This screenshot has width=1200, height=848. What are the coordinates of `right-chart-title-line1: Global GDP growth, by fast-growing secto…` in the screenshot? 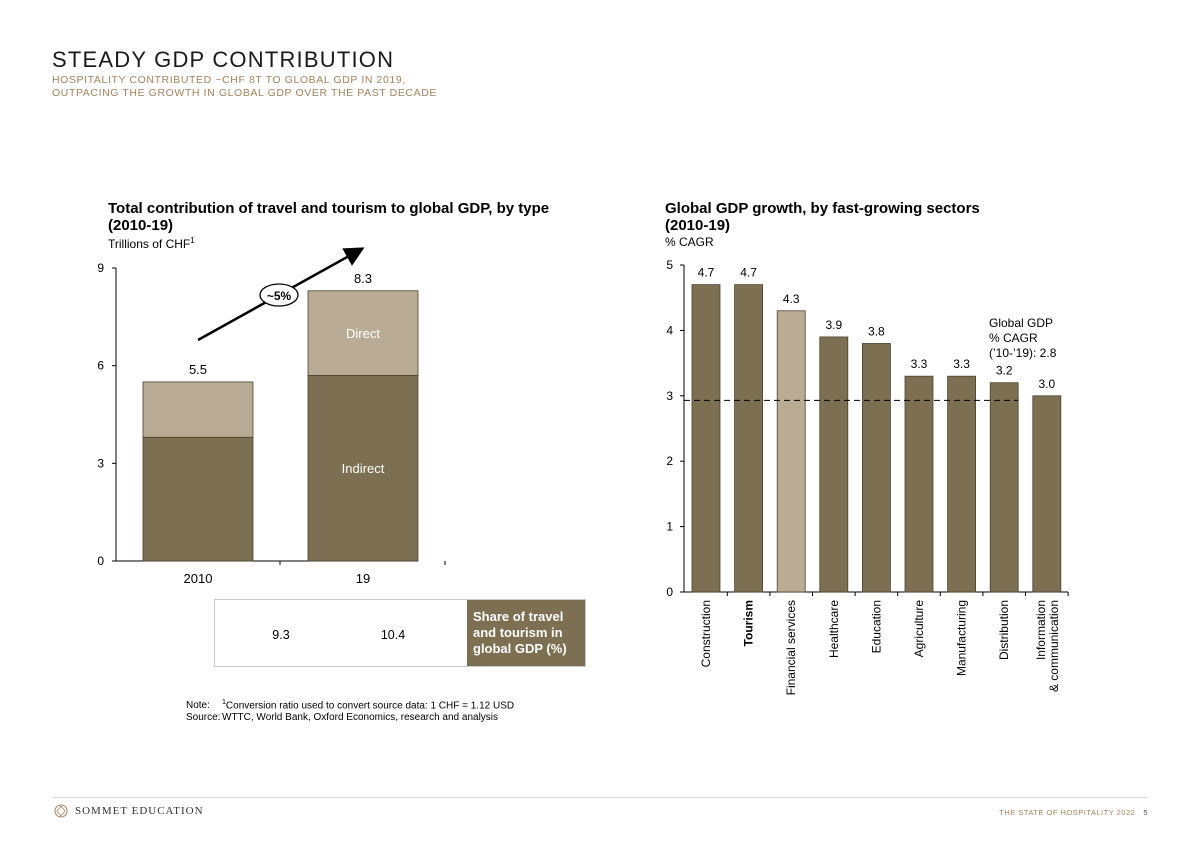 It's located at (822, 208).